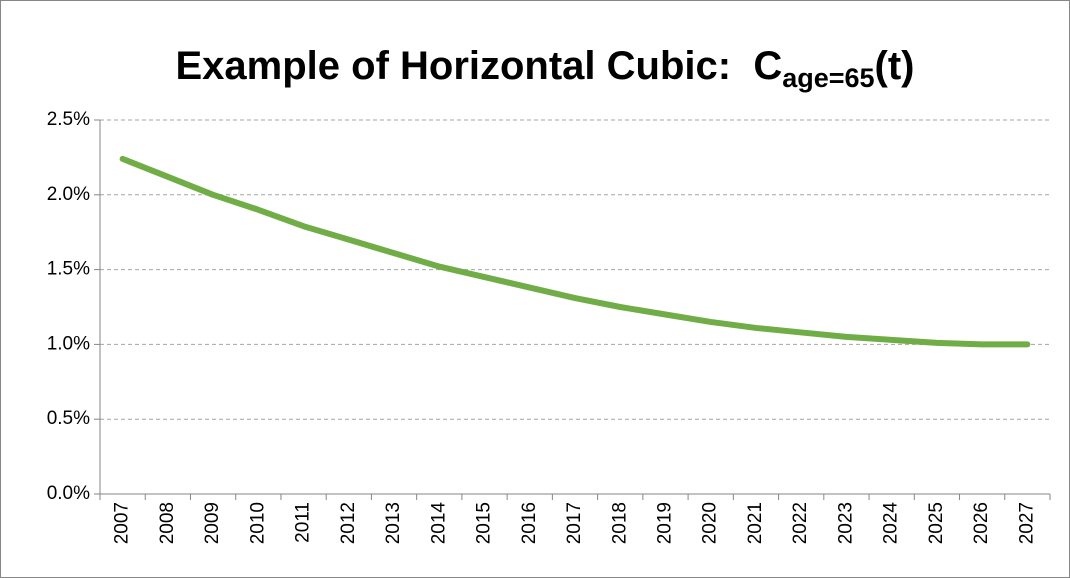  I want to click on title-suffix: (t), so click(895, 66).